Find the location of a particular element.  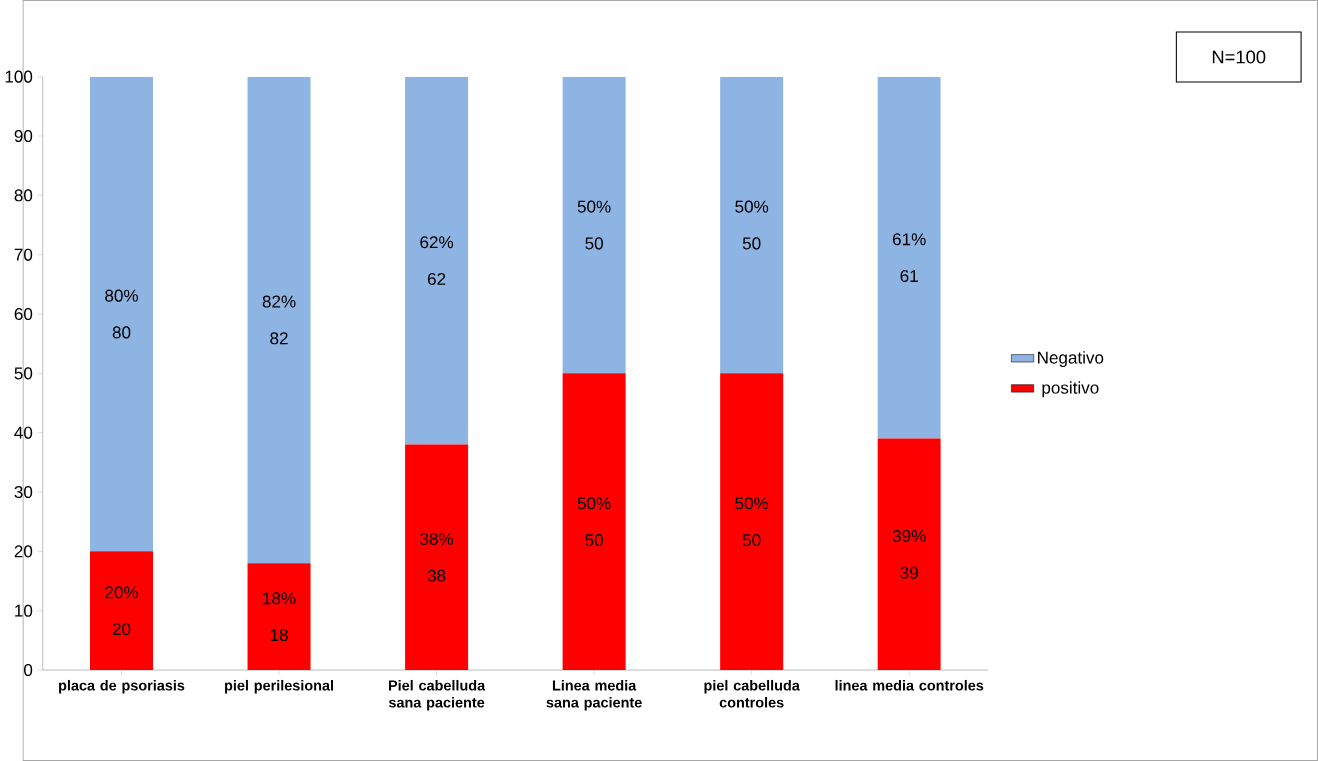

y-tick-label: 30 is located at coordinates (23, 491).